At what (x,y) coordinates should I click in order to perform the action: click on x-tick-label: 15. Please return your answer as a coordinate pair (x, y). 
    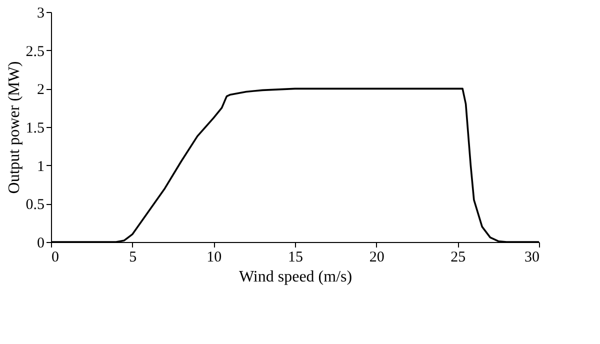
    Looking at the image, I should click on (295, 258).